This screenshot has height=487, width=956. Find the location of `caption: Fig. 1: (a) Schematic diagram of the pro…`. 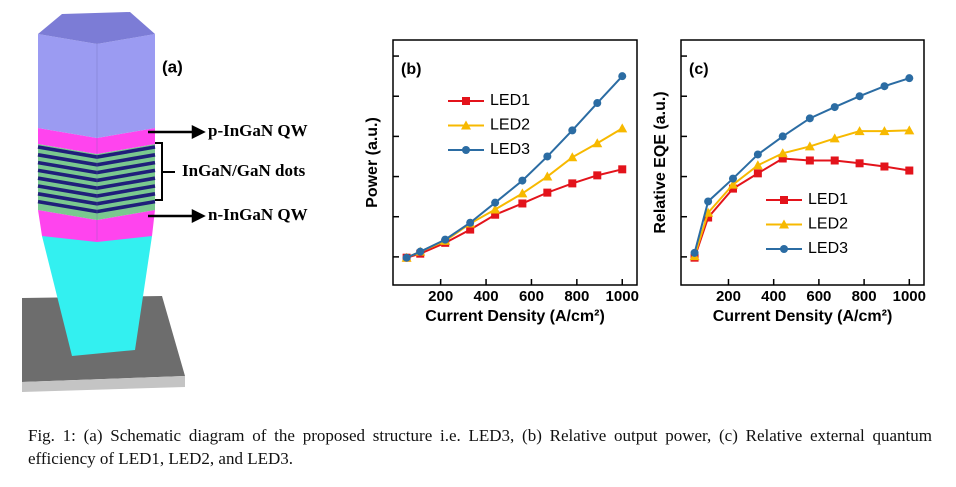

caption: Fig. 1: (a) Schematic diagram of the pro… is located at coordinates (480, 447).